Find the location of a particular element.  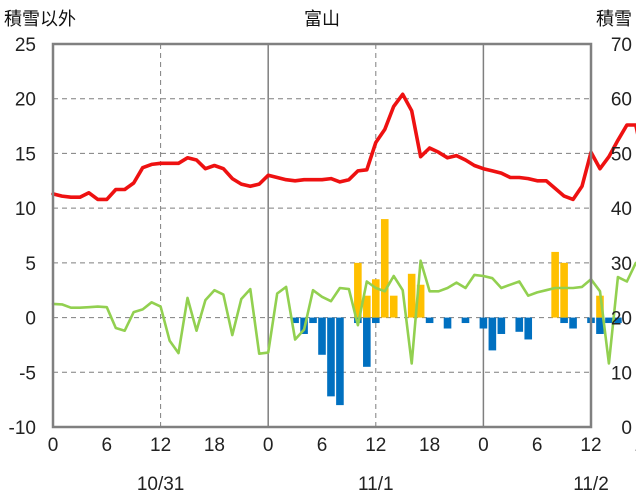

y-right-tick-label: 20 is located at coordinates (621, 319).